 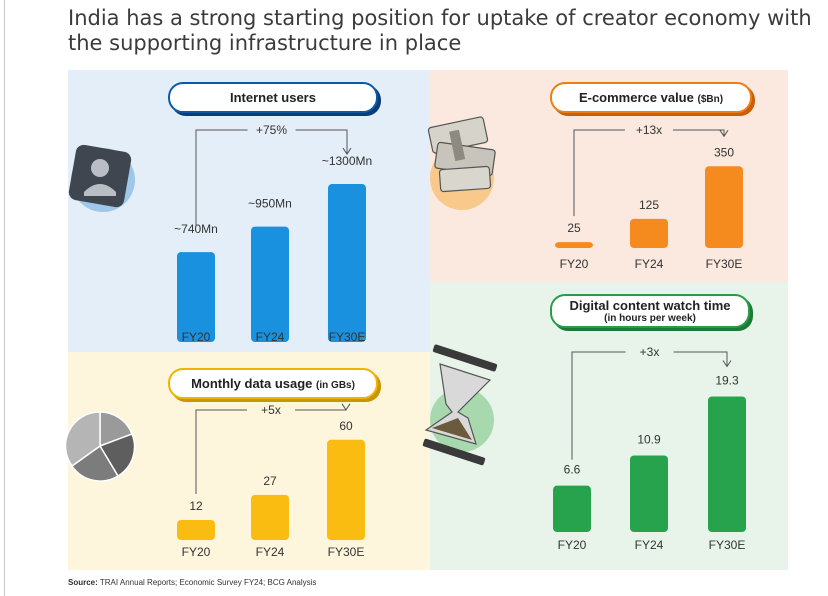 What do you see at coordinates (252, 383) in the screenshot?
I see `data-usage-title-text: Monthly data usage` at bounding box center [252, 383].